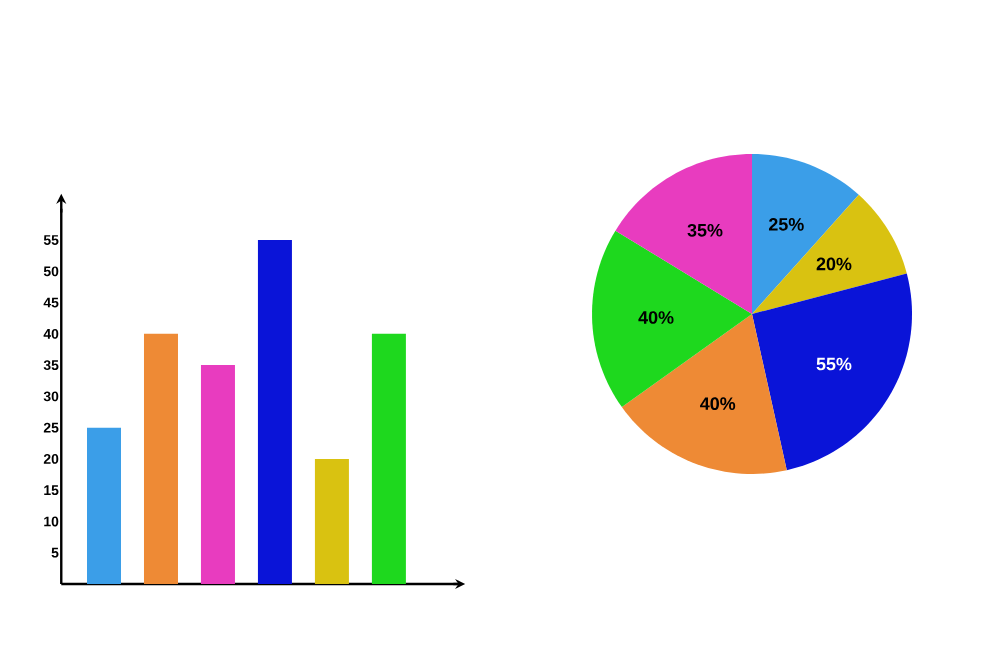  I want to click on data-label: 55%, so click(834, 364).